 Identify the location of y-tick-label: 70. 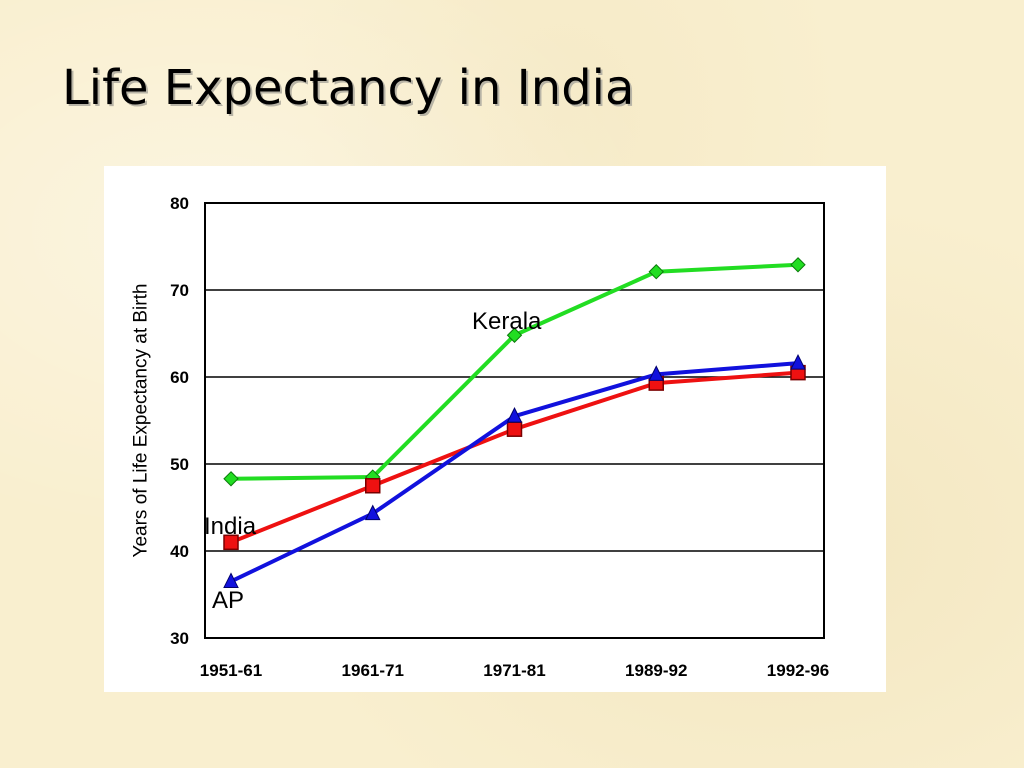
(179, 290).